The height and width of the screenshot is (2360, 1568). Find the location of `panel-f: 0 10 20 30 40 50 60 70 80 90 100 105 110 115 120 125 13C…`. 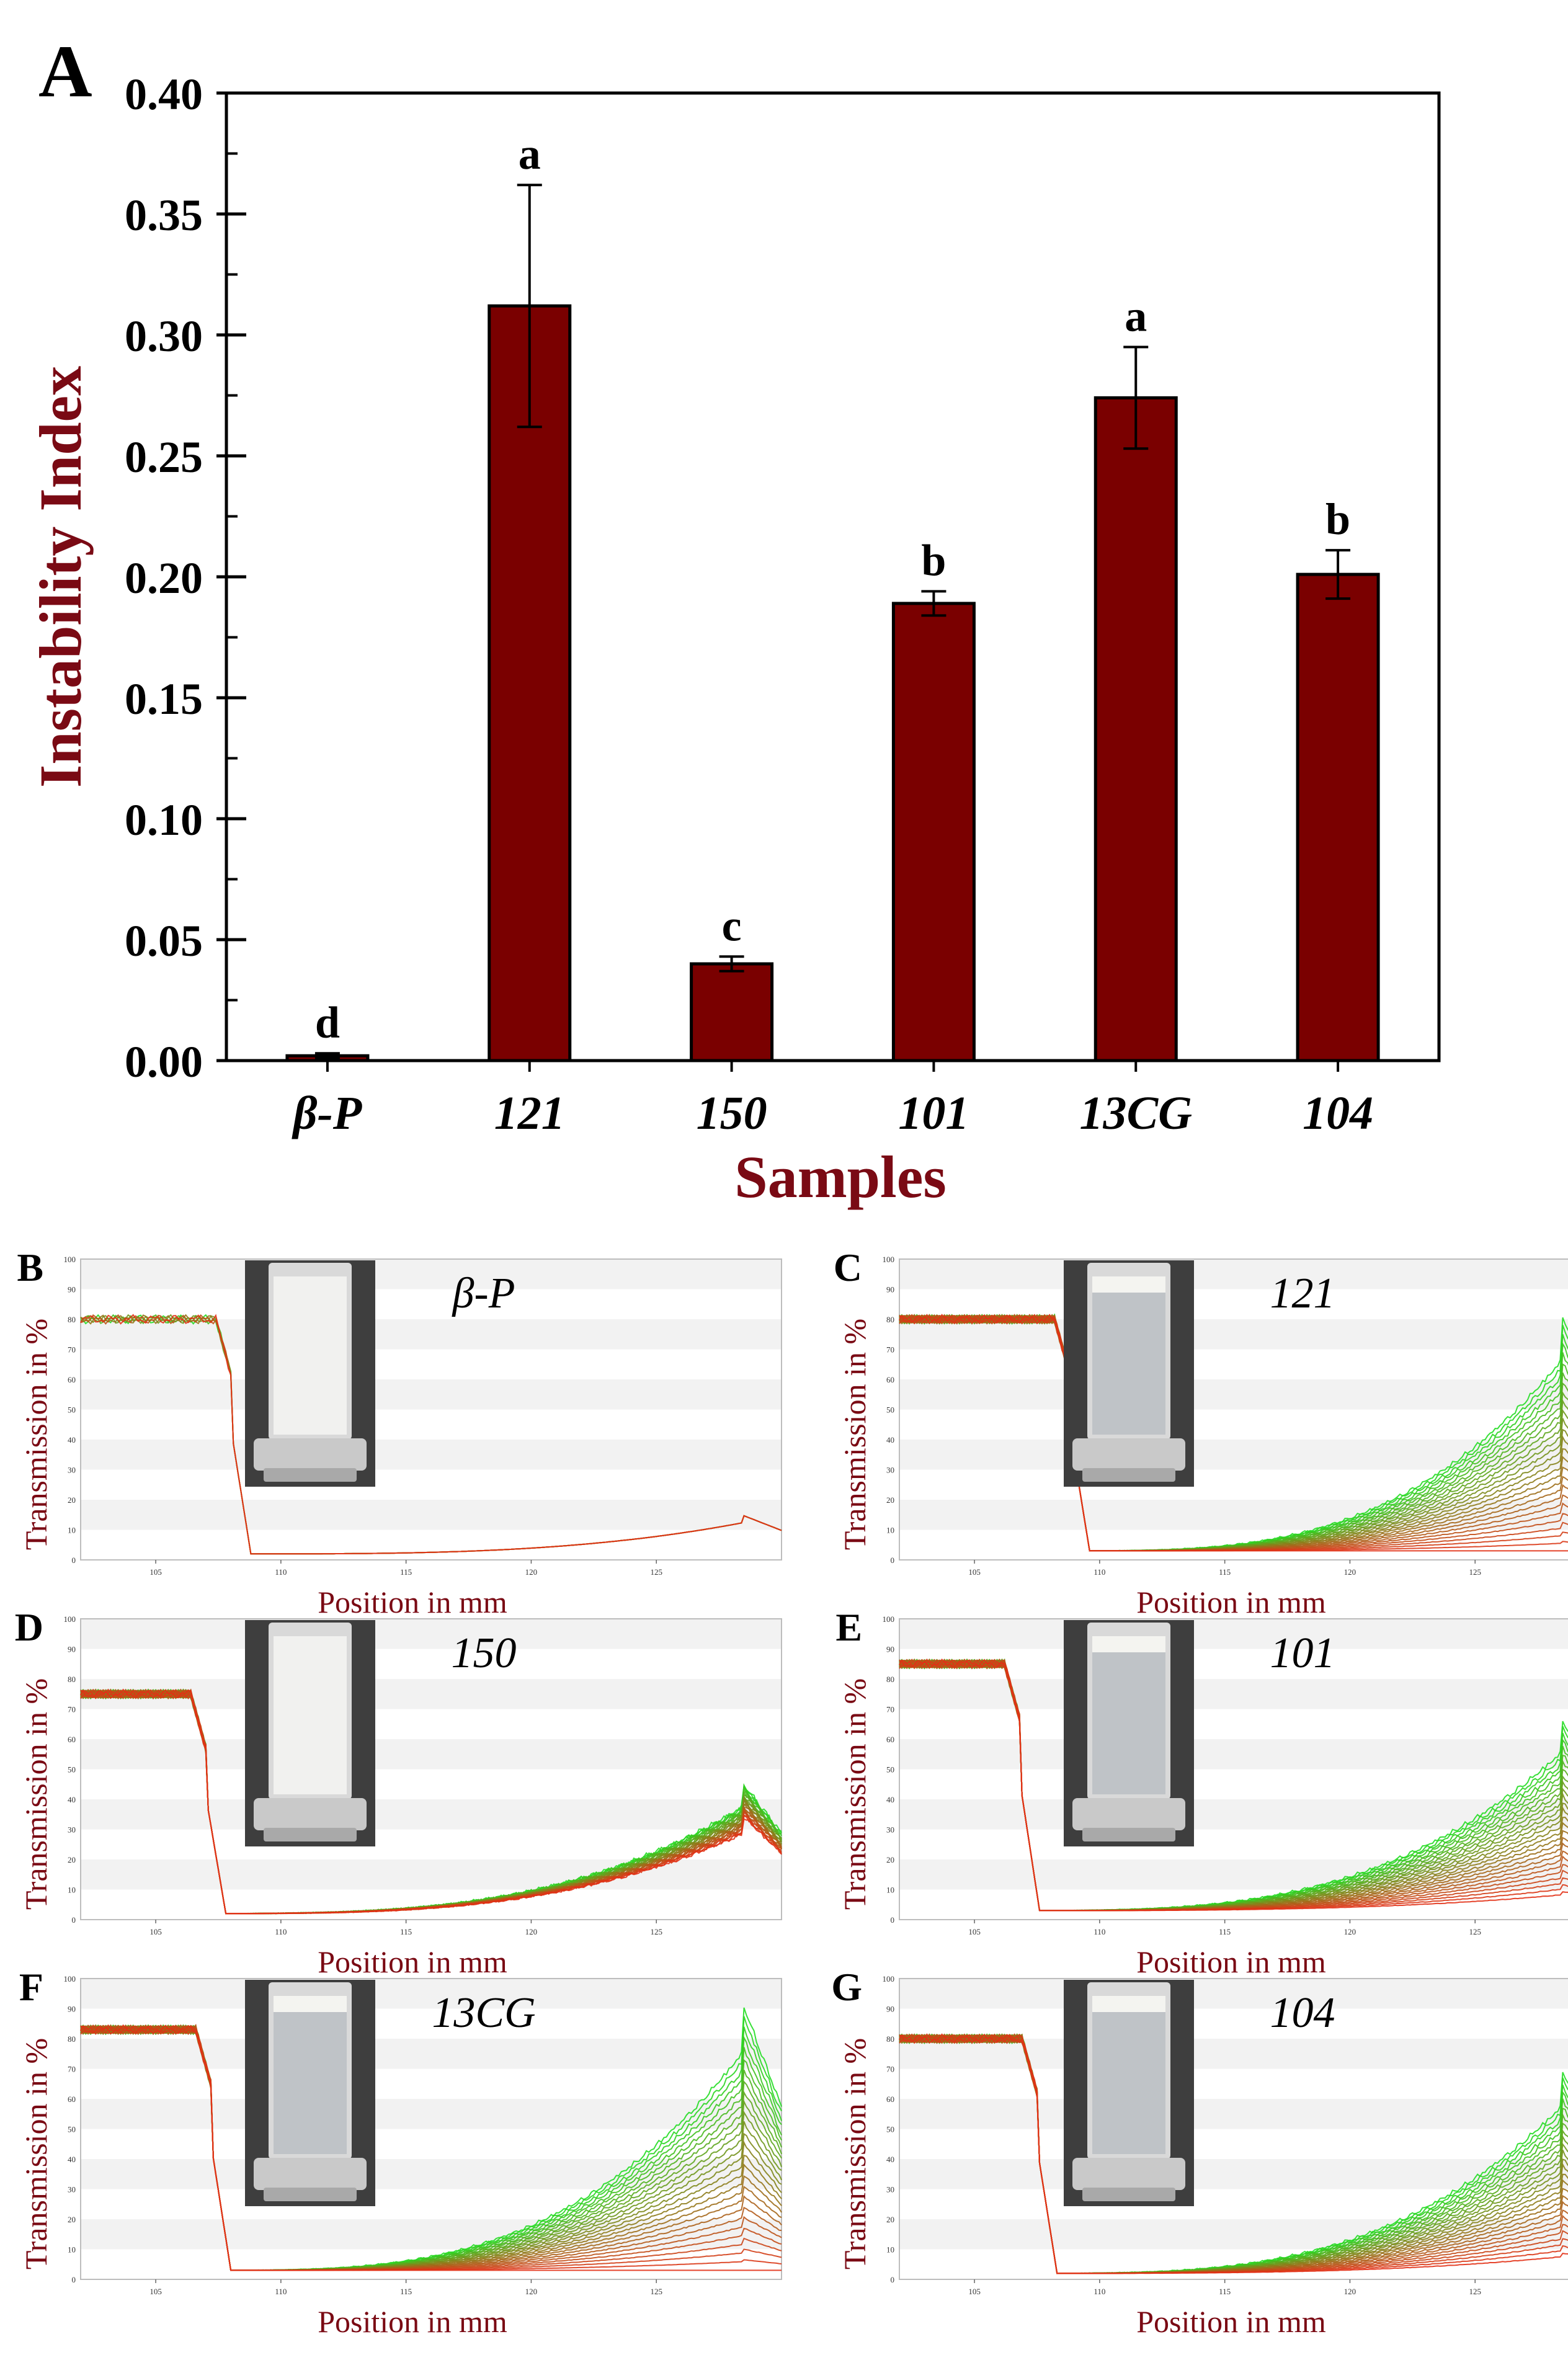

panel-f: 0 10 20 30 40 50 60 70 80 90 100 105 110 115 120 125 13C… is located at coordinates (400, 2152).